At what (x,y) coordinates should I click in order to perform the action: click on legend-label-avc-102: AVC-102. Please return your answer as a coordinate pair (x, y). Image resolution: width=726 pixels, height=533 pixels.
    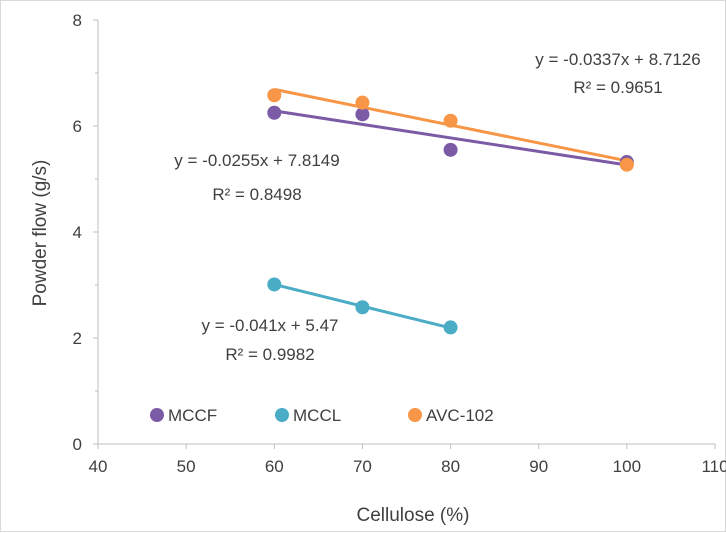
    Looking at the image, I should click on (460, 415).